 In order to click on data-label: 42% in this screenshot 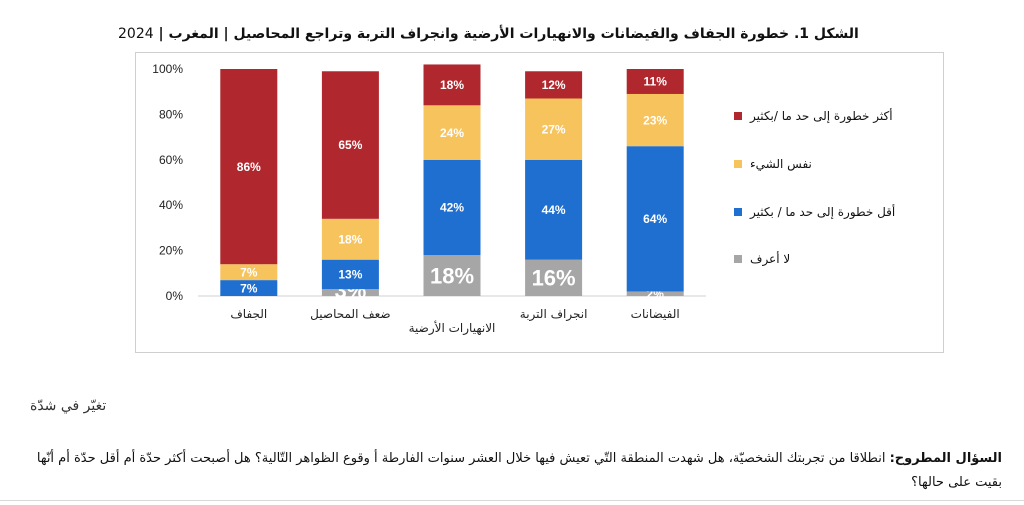, I will do `click(452, 208)`.